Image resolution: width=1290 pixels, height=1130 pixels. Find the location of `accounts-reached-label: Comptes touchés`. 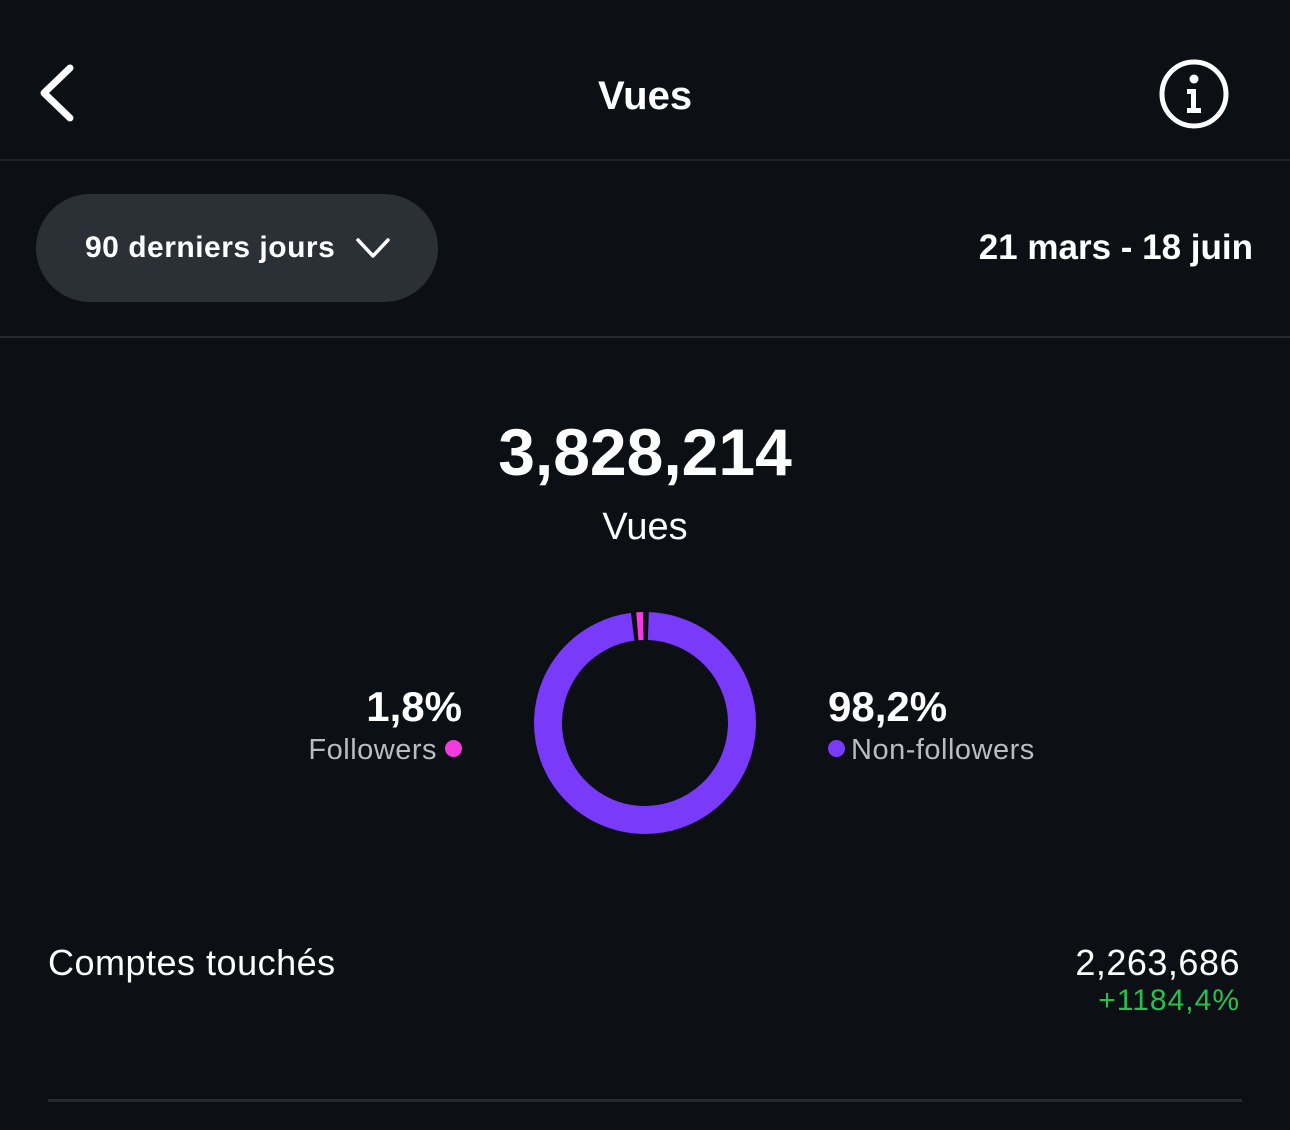

accounts-reached-label: Comptes touchés is located at coordinates (192, 962).